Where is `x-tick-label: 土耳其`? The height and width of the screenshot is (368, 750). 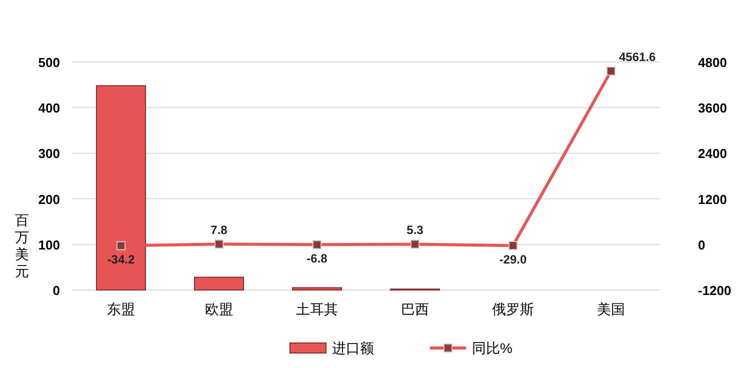 x-tick-label: 土耳其 is located at coordinates (317, 309).